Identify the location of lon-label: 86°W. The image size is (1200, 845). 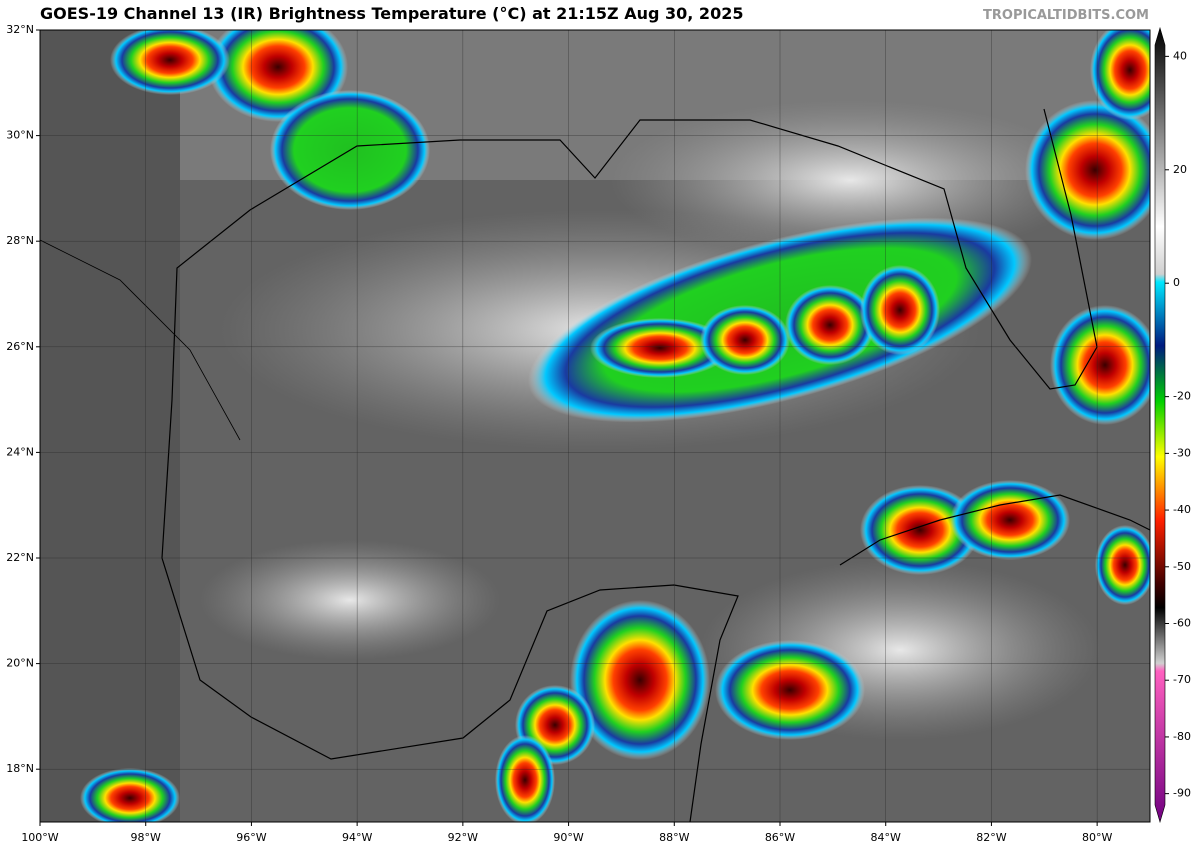
(780, 837).